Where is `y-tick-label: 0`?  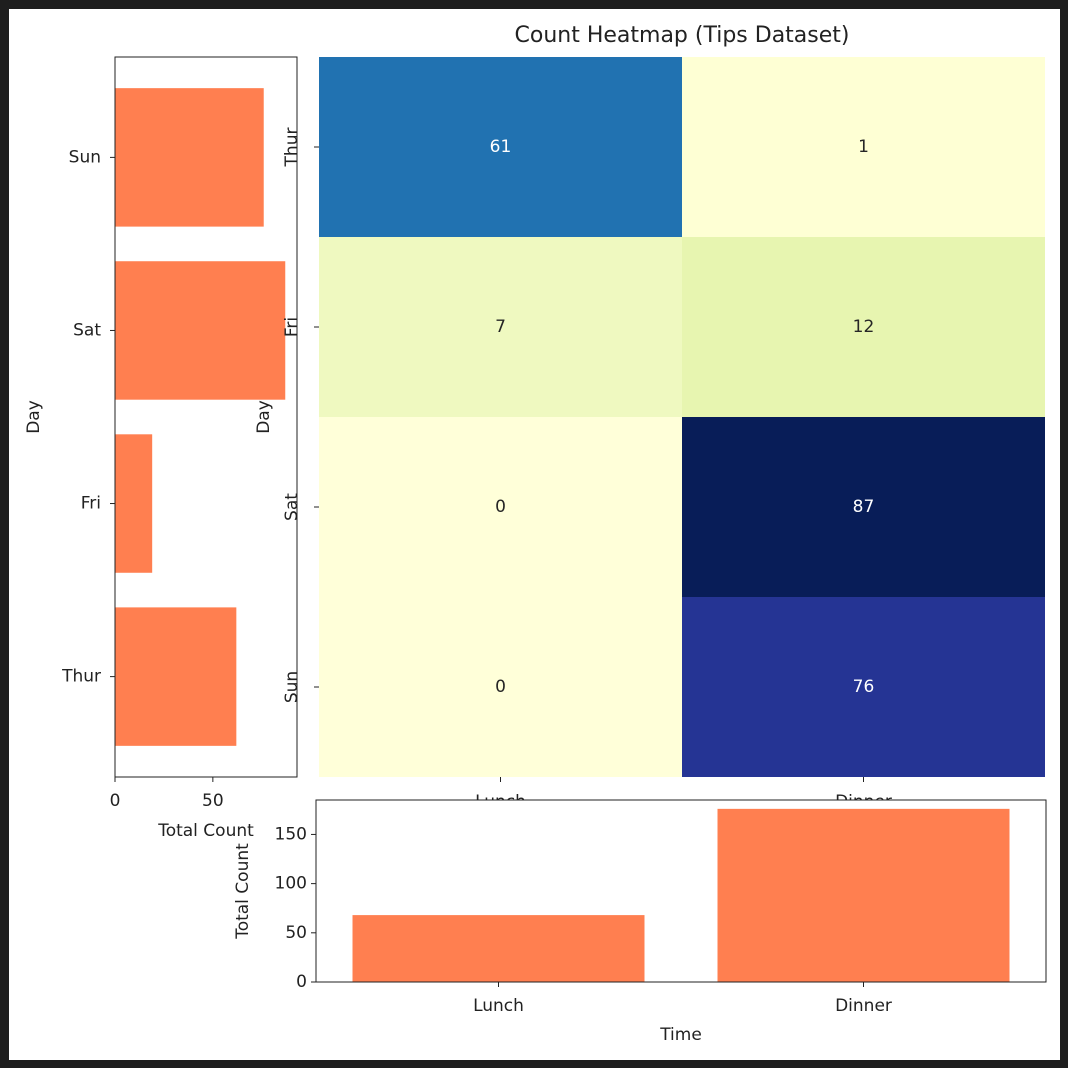 y-tick-label: 0 is located at coordinates (301, 982).